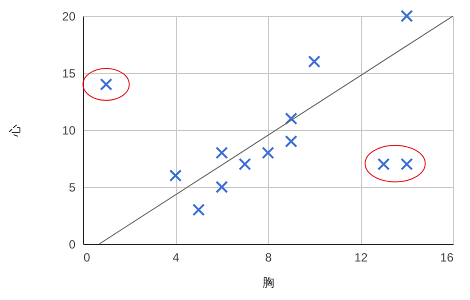 The width and height of the screenshot is (470, 300). I want to click on x-axis-title: 胸, so click(268, 283).